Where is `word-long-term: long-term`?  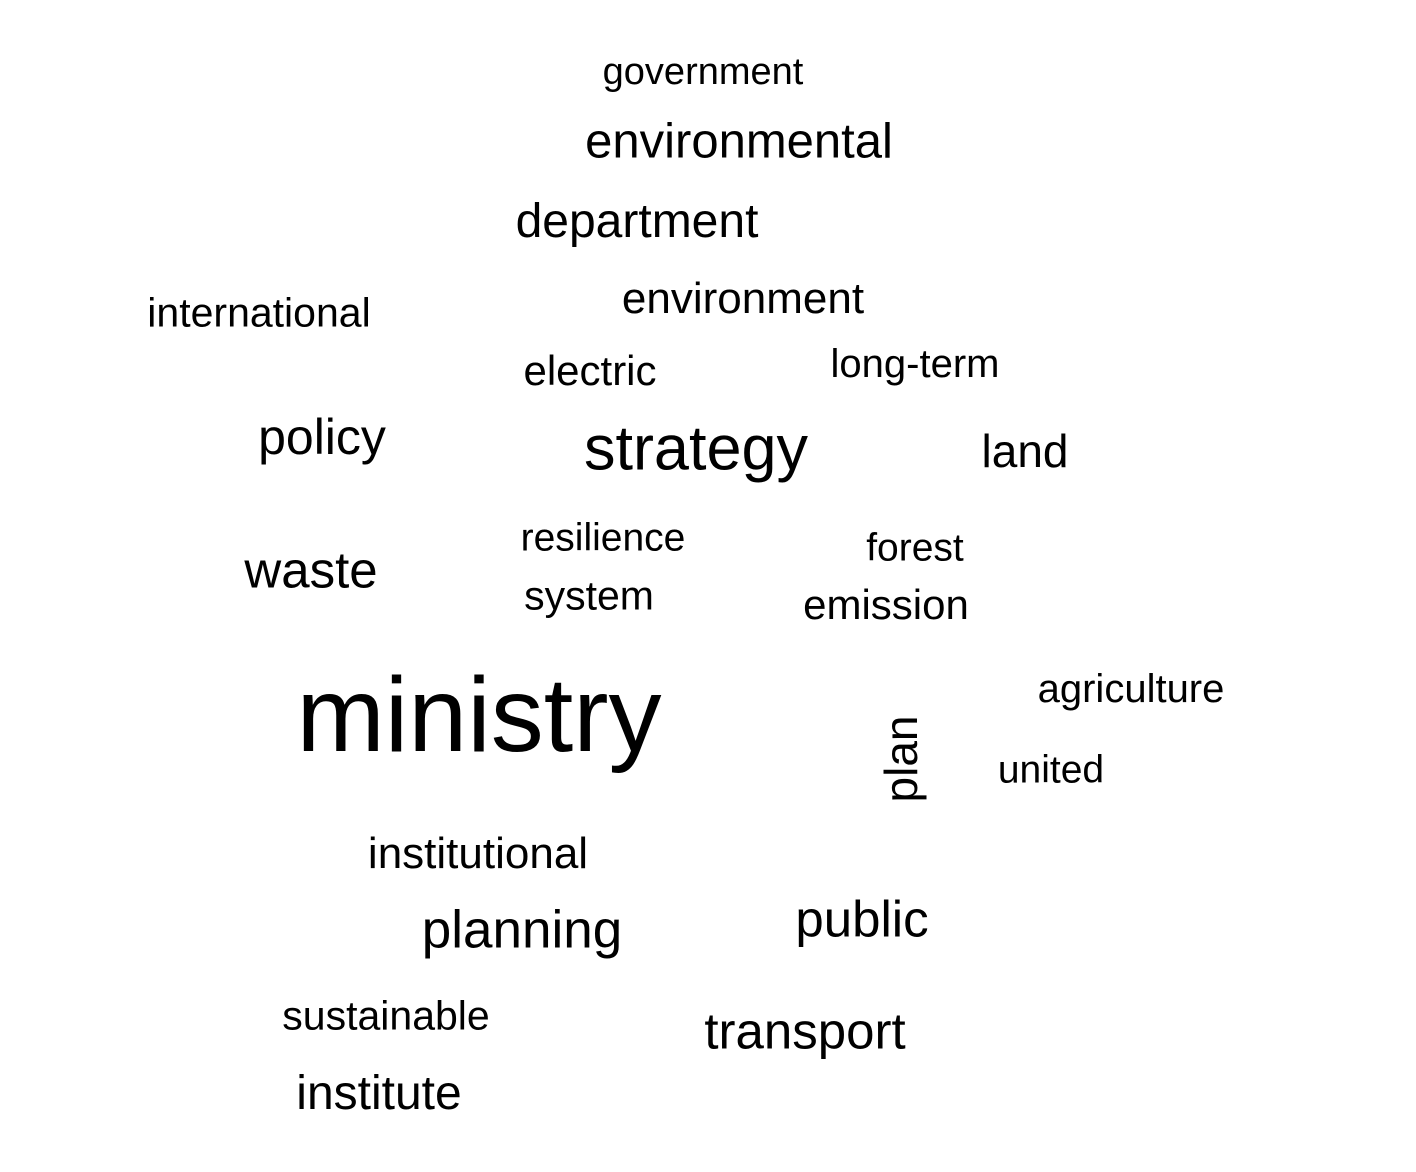
word-long-term: long-term is located at coordinates (915, 364).